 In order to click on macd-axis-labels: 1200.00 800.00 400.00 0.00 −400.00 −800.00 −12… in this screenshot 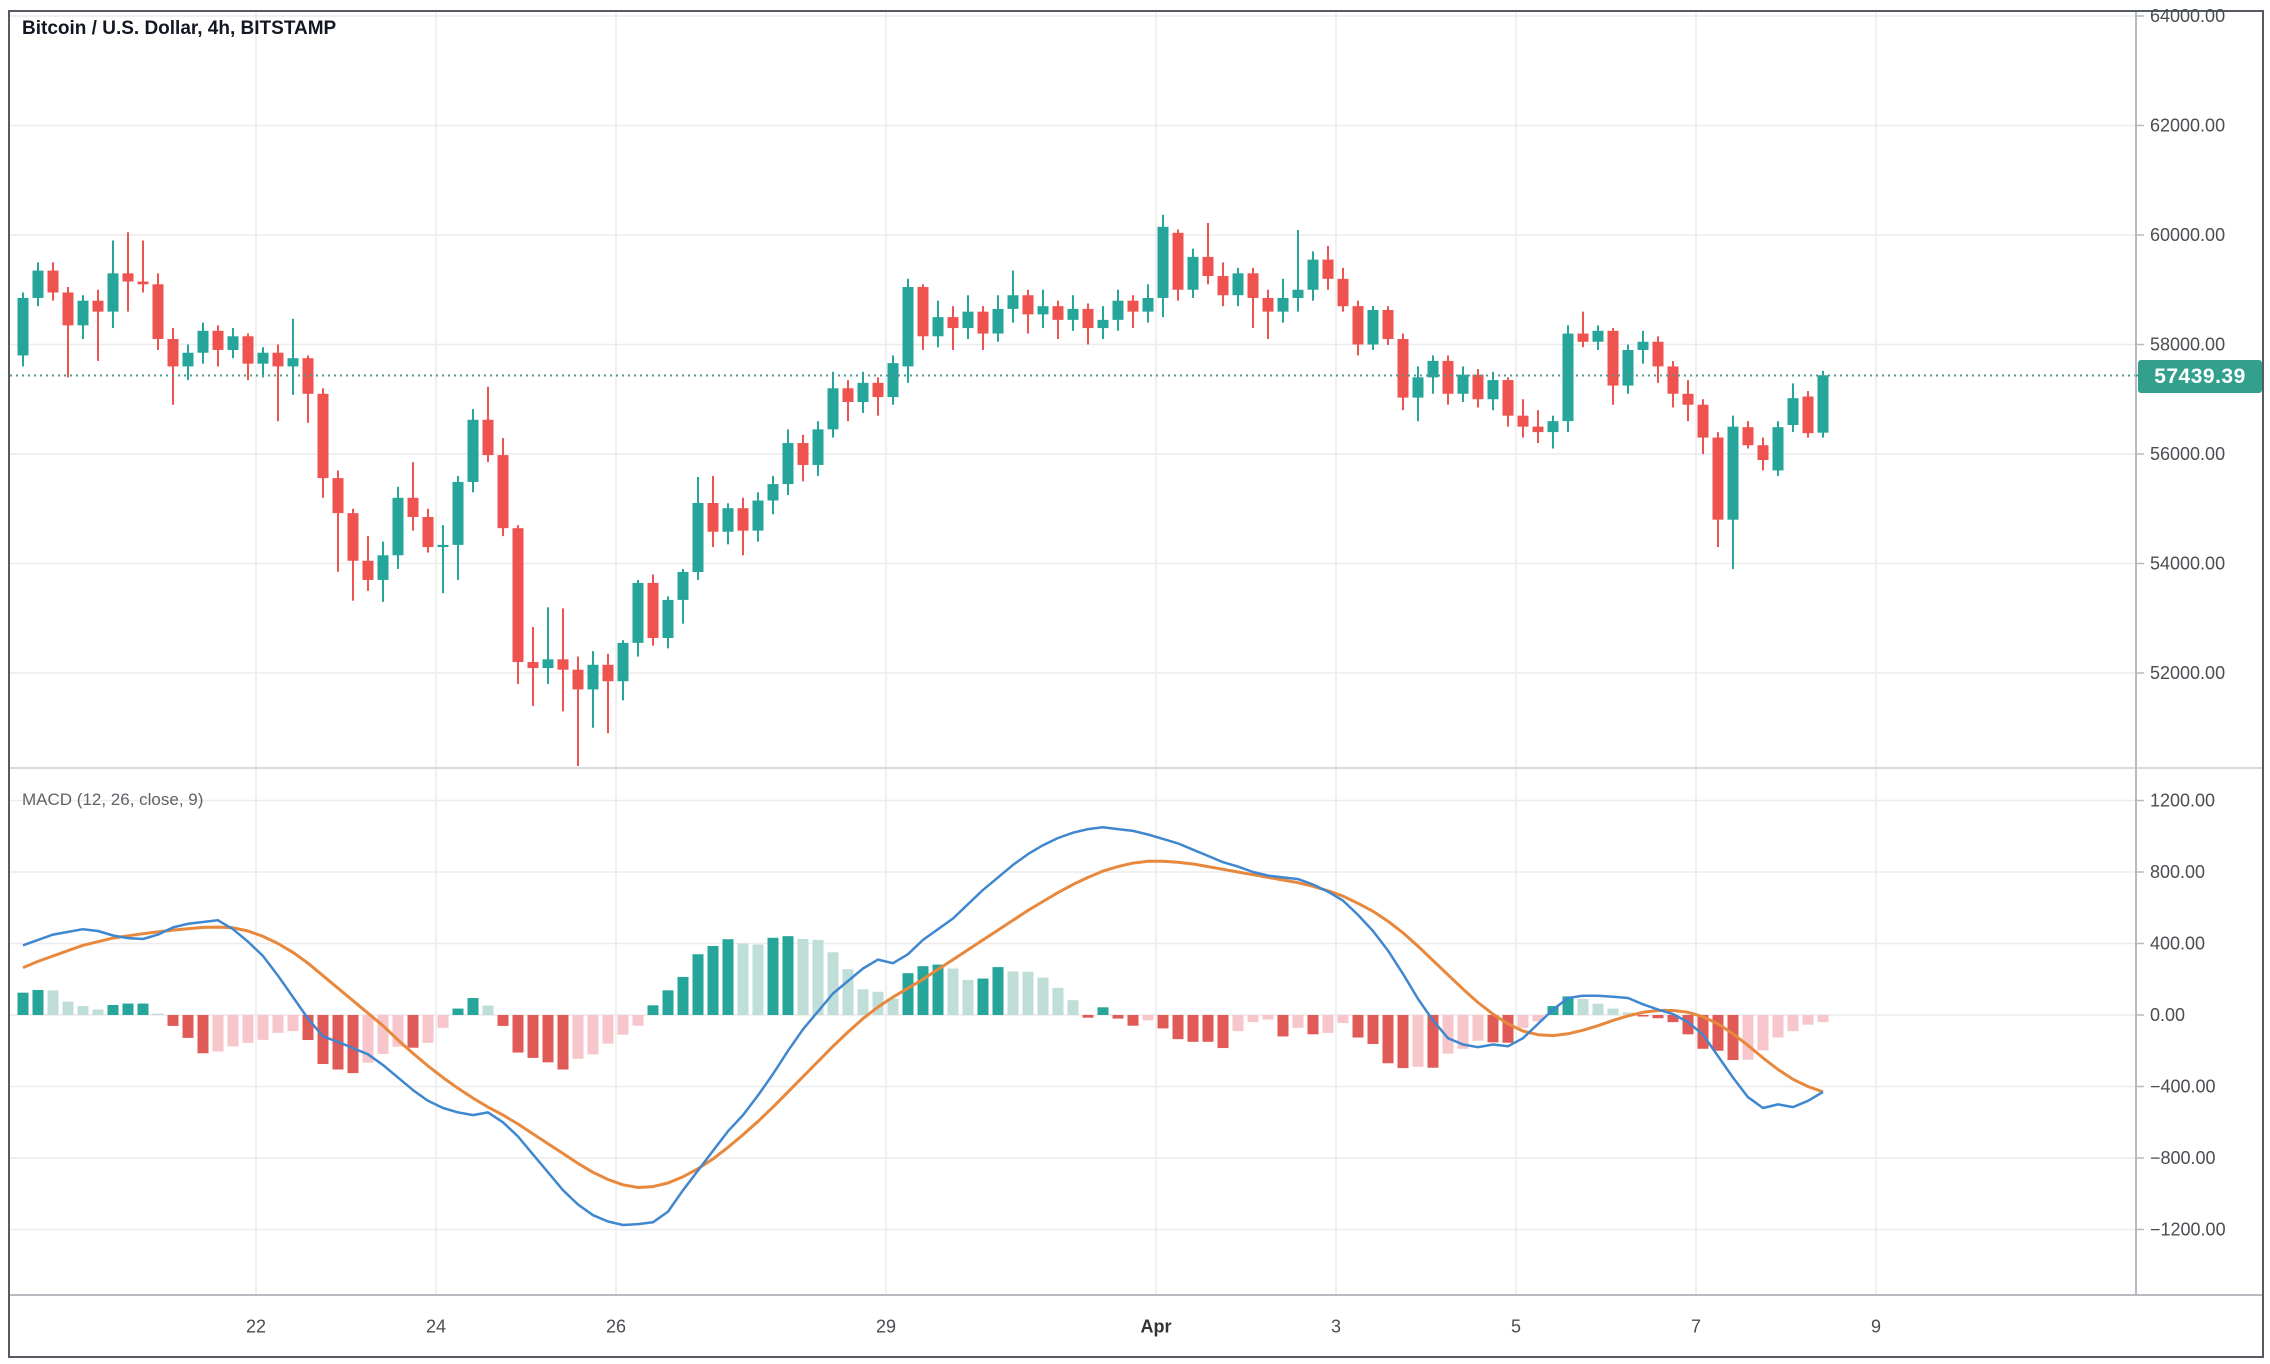, I will do `click(2181, 1015)`.